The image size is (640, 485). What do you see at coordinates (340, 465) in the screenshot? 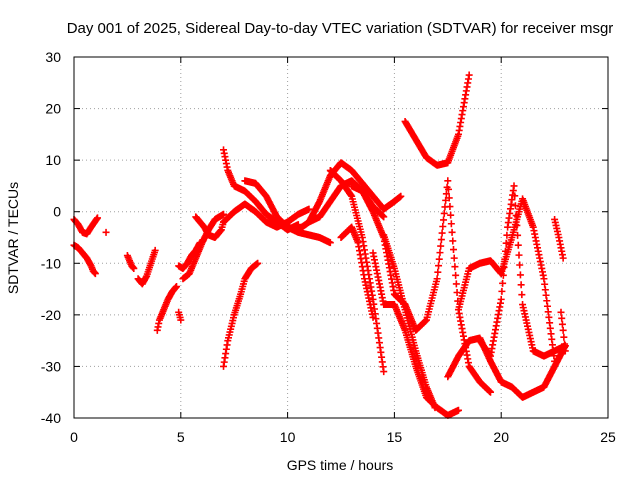
I see `x-axis-label: GPS time / hours` at bounding box center [340, 465].